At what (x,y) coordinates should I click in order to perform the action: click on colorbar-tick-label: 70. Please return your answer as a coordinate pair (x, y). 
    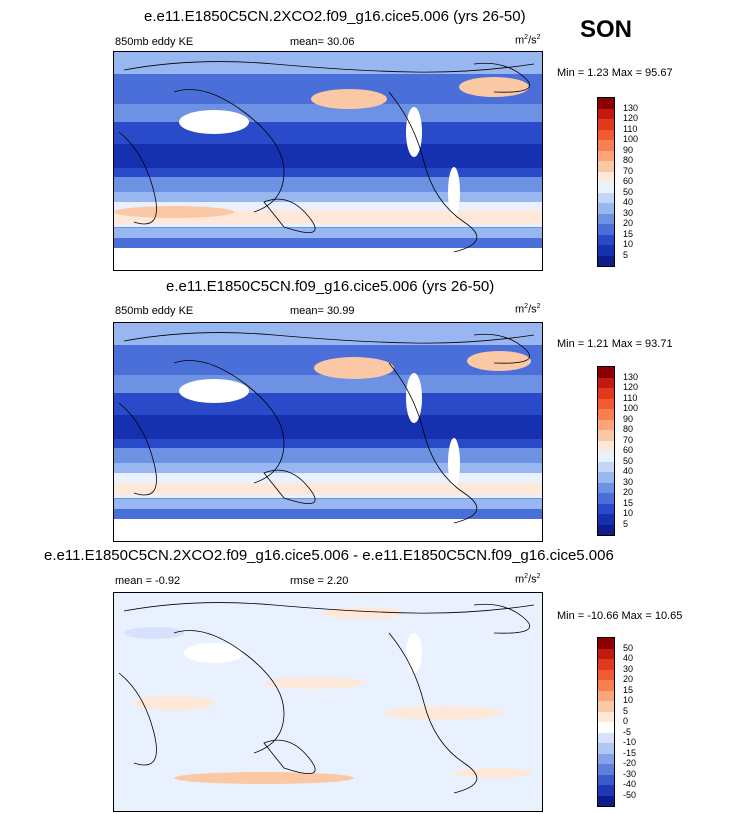
    Looking at the image, I should click on (628, 439).